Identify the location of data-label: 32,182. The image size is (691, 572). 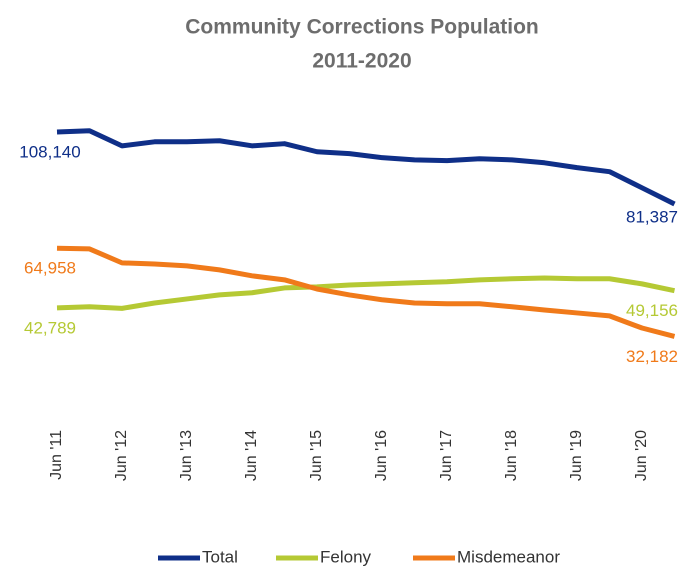
(652, 356).